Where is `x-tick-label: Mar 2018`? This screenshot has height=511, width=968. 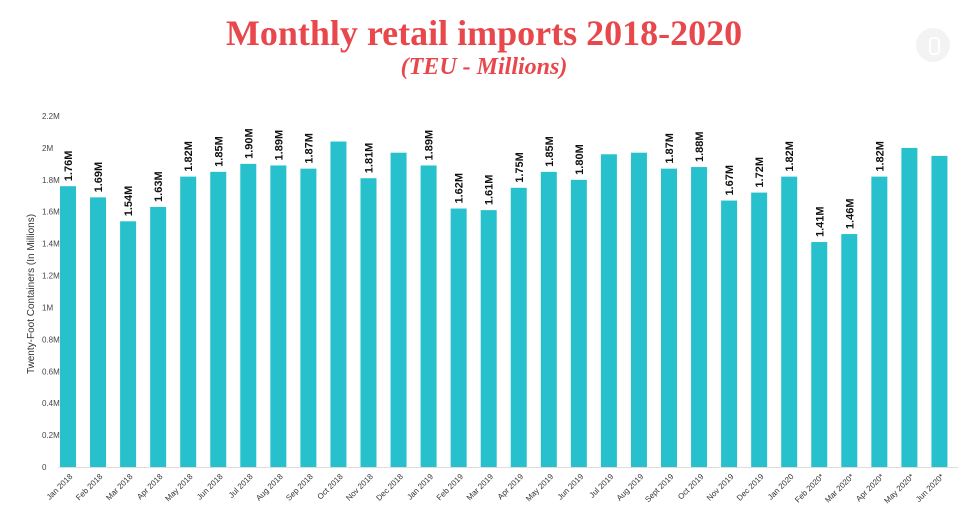 x-tick-label: Mar 2018 is located at coordinates (119, 487).